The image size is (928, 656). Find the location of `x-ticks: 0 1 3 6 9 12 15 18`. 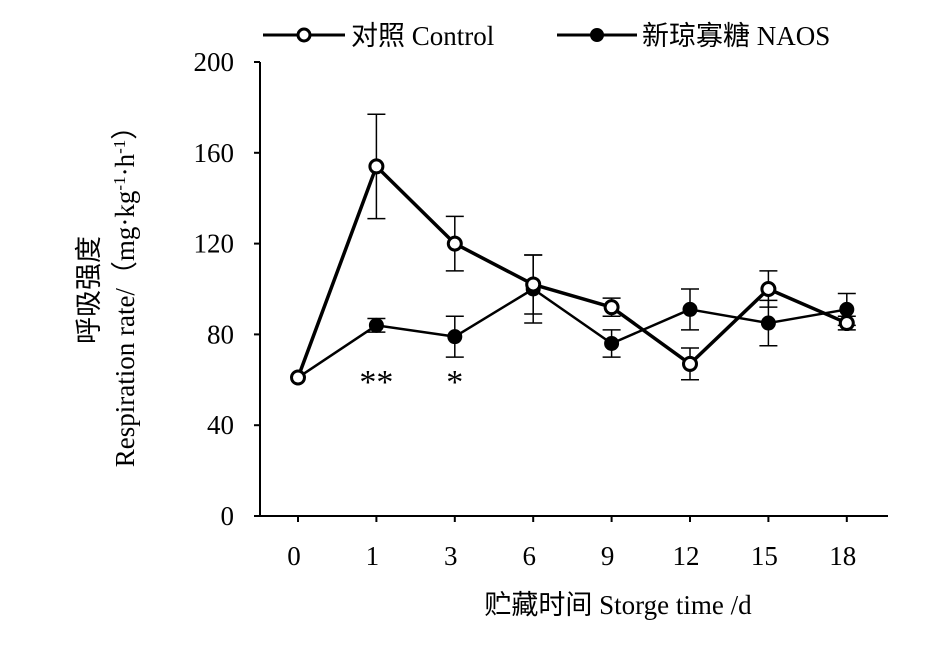

x-ticks: 0 1 3 6 9 12 15 18 is located at coordinates (571, 543).